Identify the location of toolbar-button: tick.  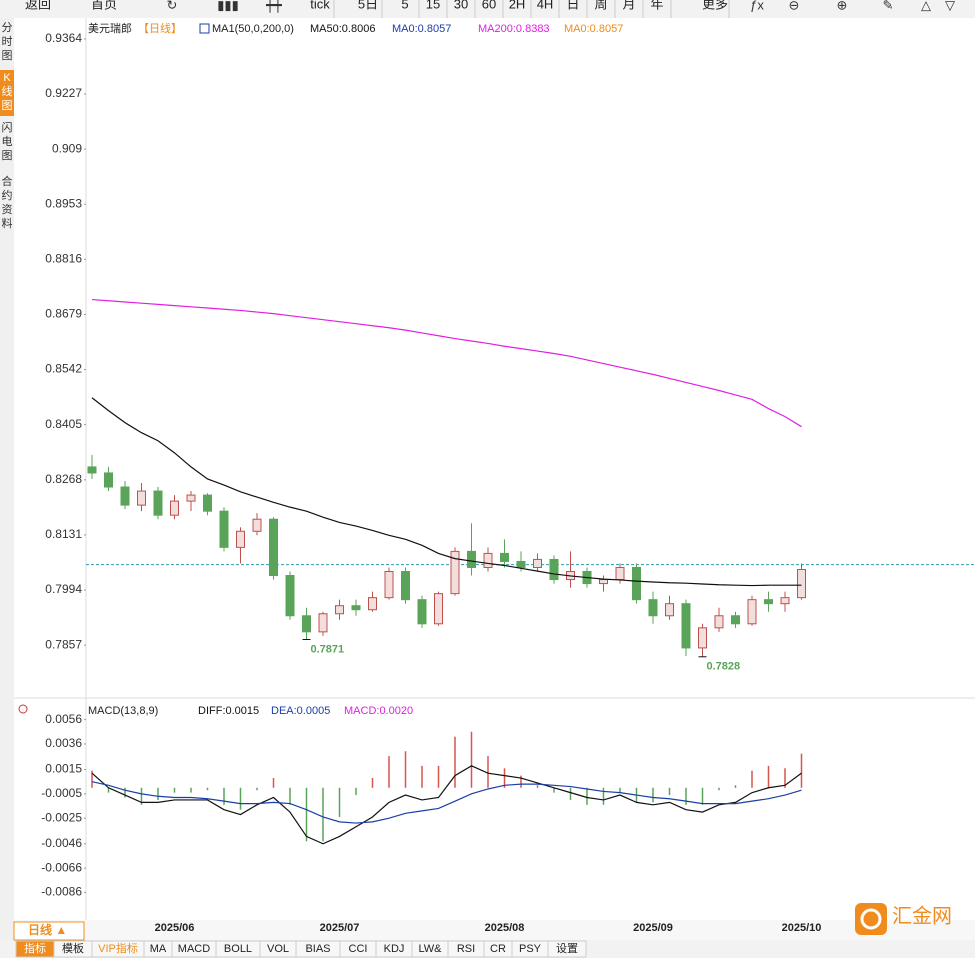
(320, 5).